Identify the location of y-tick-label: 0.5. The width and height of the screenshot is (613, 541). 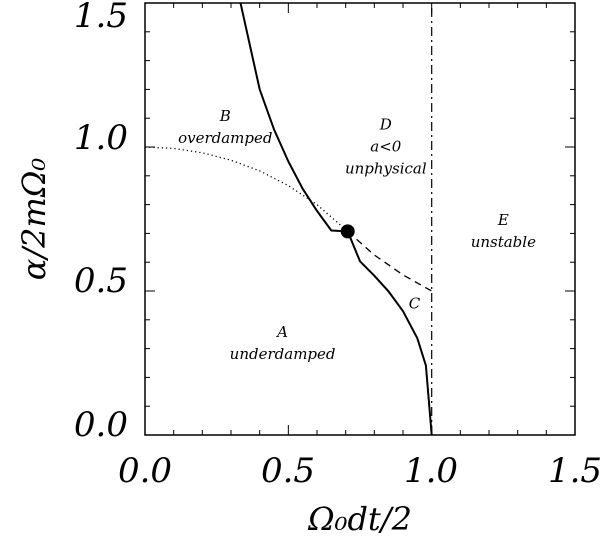
(101, 281).